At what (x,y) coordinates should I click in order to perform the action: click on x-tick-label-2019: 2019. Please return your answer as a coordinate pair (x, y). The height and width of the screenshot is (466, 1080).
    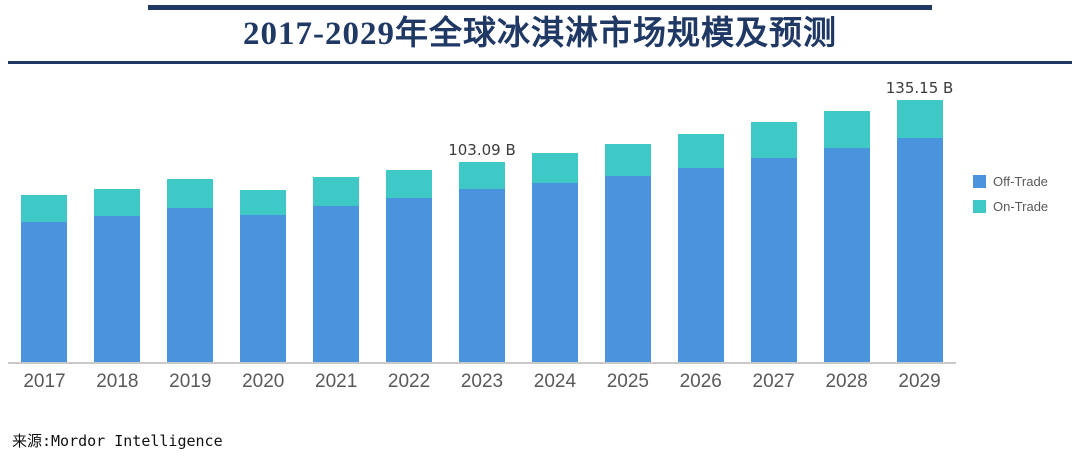
    Looking at the image, I should click on (190, 381).